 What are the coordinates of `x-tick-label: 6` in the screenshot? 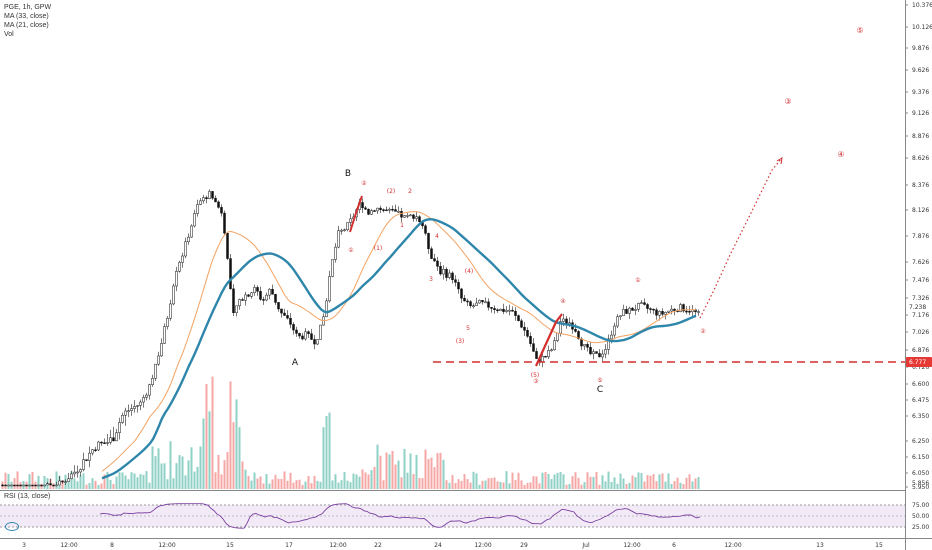 It's located at (674, 545).